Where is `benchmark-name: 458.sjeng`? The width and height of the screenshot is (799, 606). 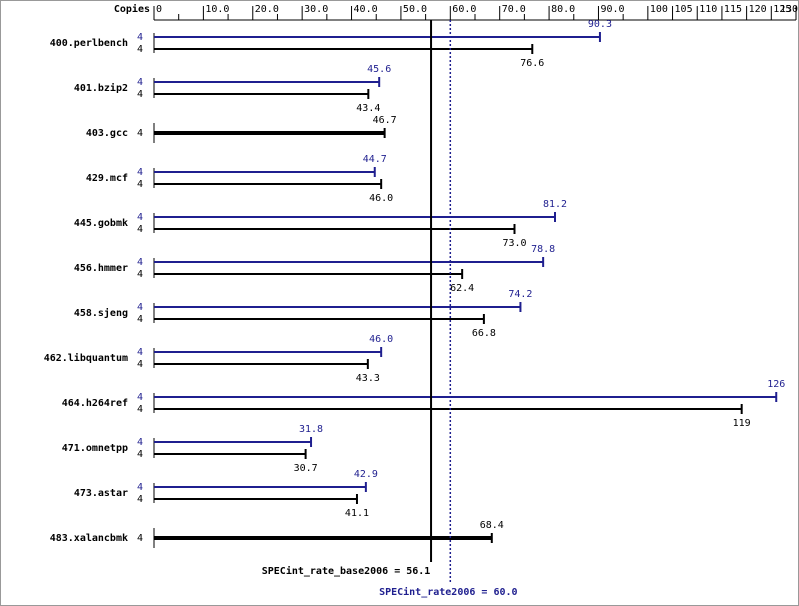
benchmark-name: 458.sjeng is located at coordinates (101, 313).